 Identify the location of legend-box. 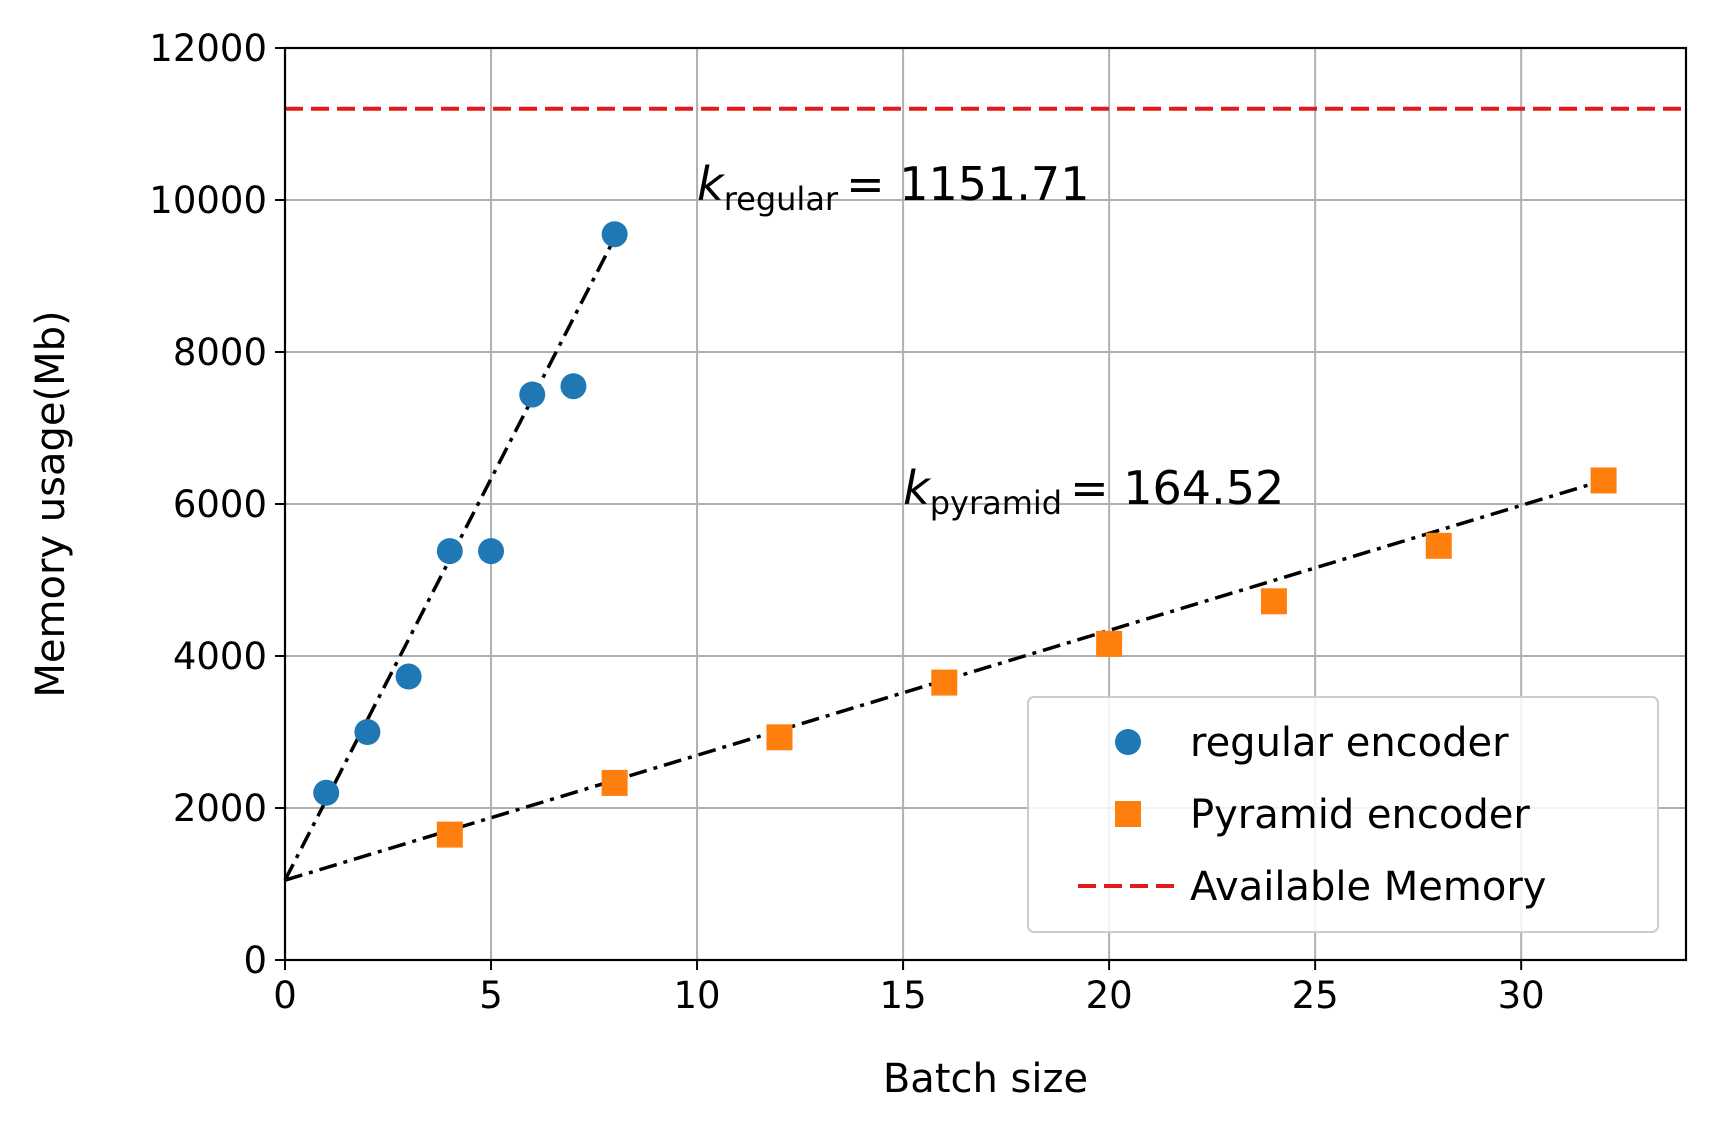
(1343, 814).